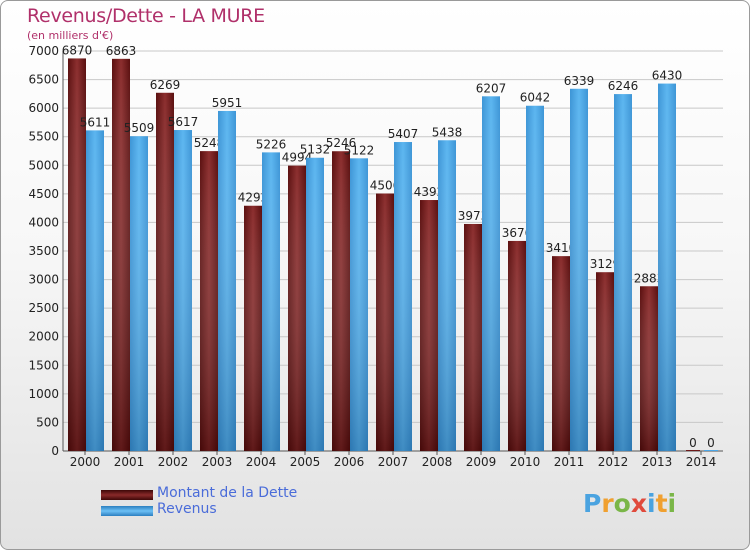 Image resolution: width=750 pixels, height=550 pixels. What do you see at coordinates (393, 462) in the screenshot?
I see `x-tick-label-2007: 2007` at bounding box center [393, 462].